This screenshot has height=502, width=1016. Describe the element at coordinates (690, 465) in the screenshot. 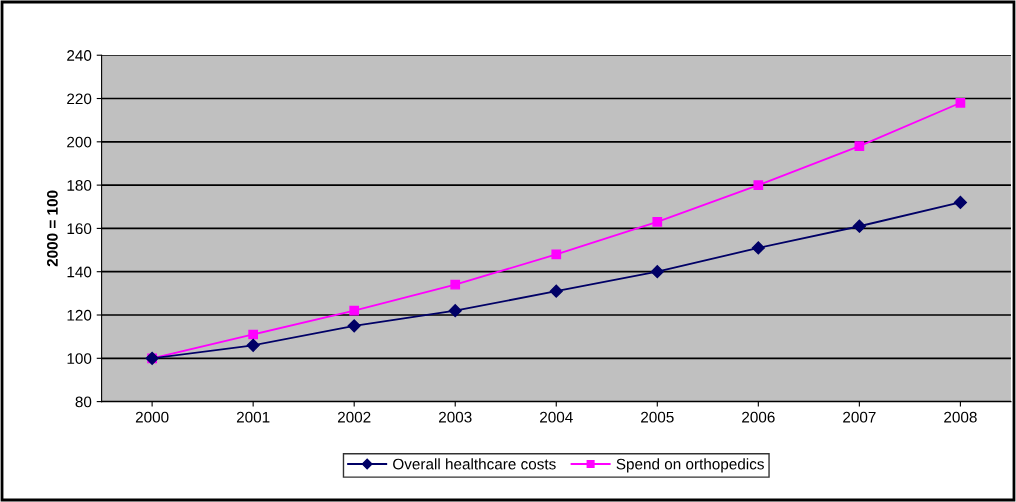

I see `legend-label: Spend on orthopedics` at that location.